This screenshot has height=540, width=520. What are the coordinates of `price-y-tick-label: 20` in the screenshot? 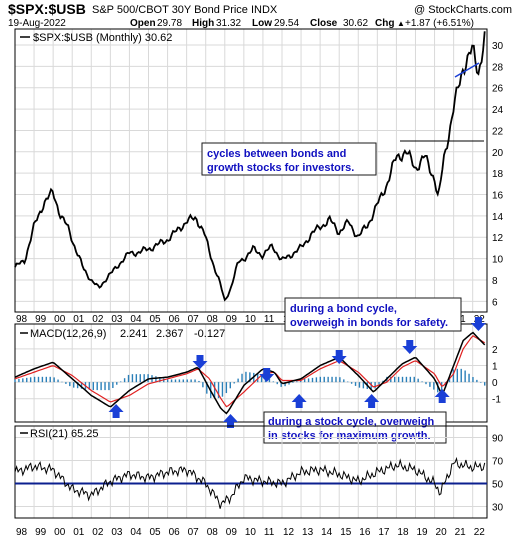 It's located at (498, 153).